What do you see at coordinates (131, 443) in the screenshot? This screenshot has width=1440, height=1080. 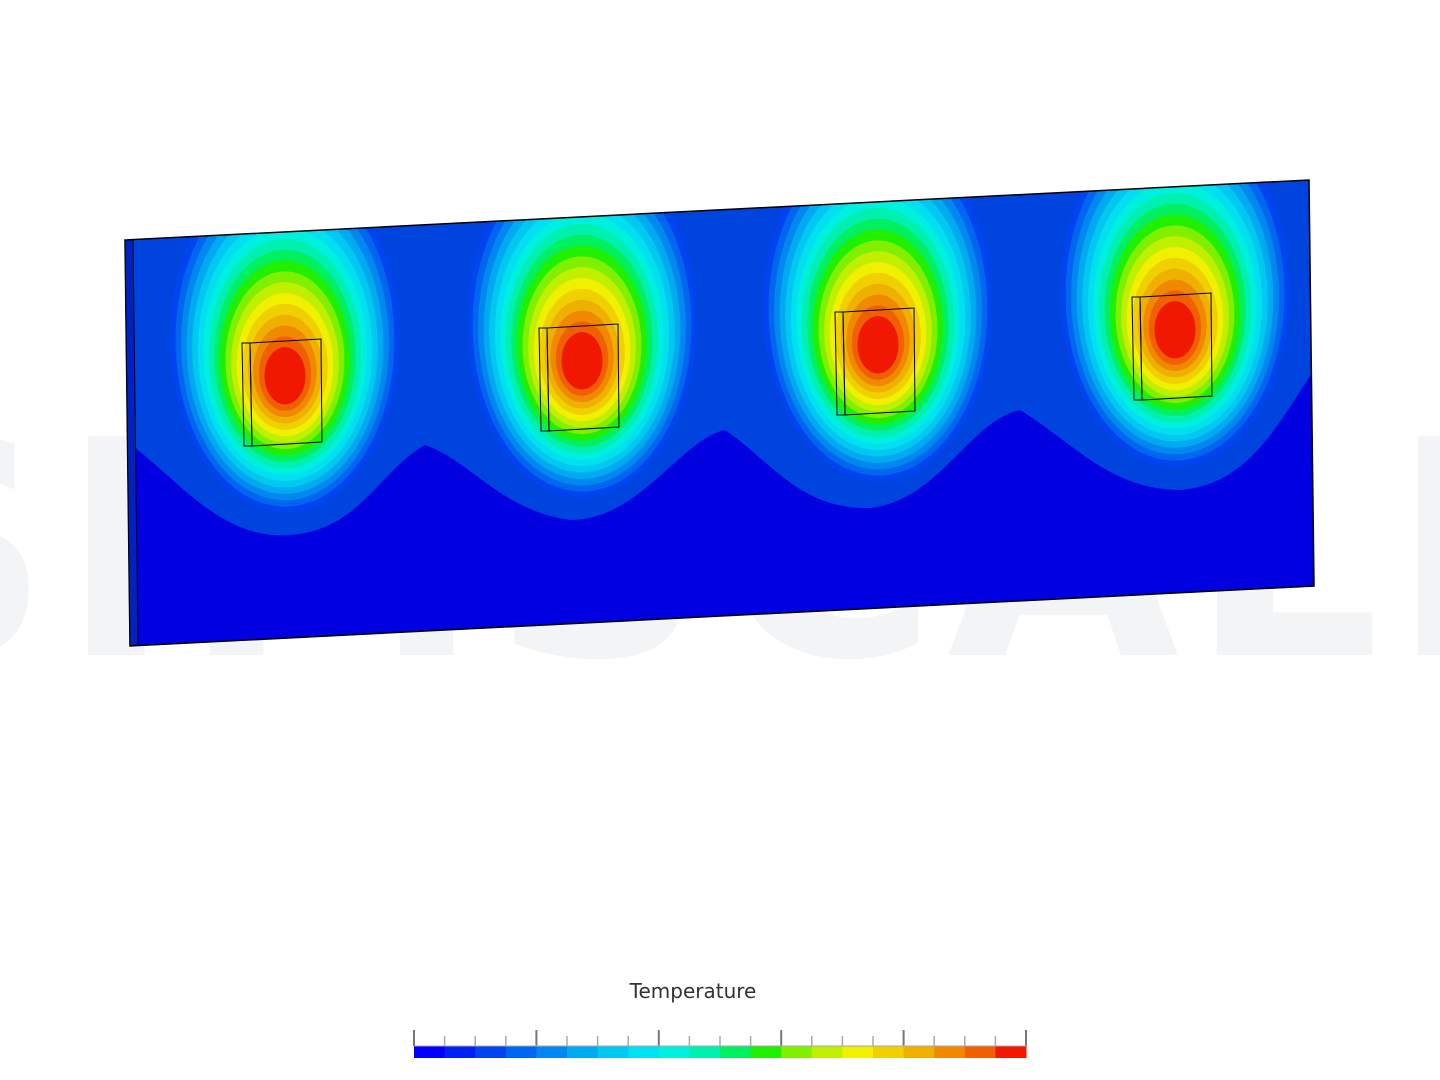 I see `plate-edge` at bounding box center [131, 443].